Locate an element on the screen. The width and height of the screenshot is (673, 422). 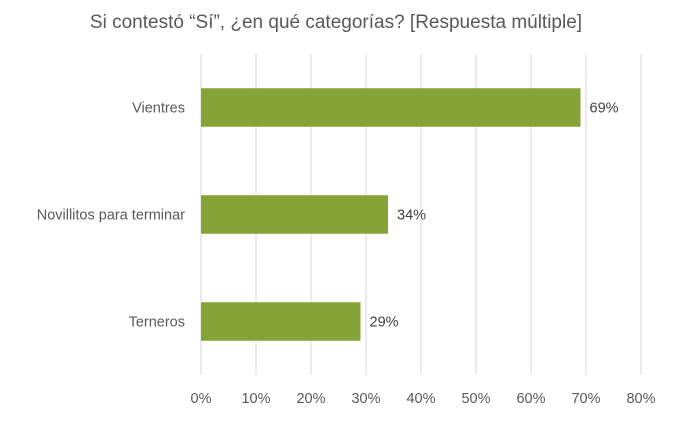
x-axis-ticks: 0% 10% 20% 30% 40% 50% 60% 70% 80% is located at coordinates (423, 399).